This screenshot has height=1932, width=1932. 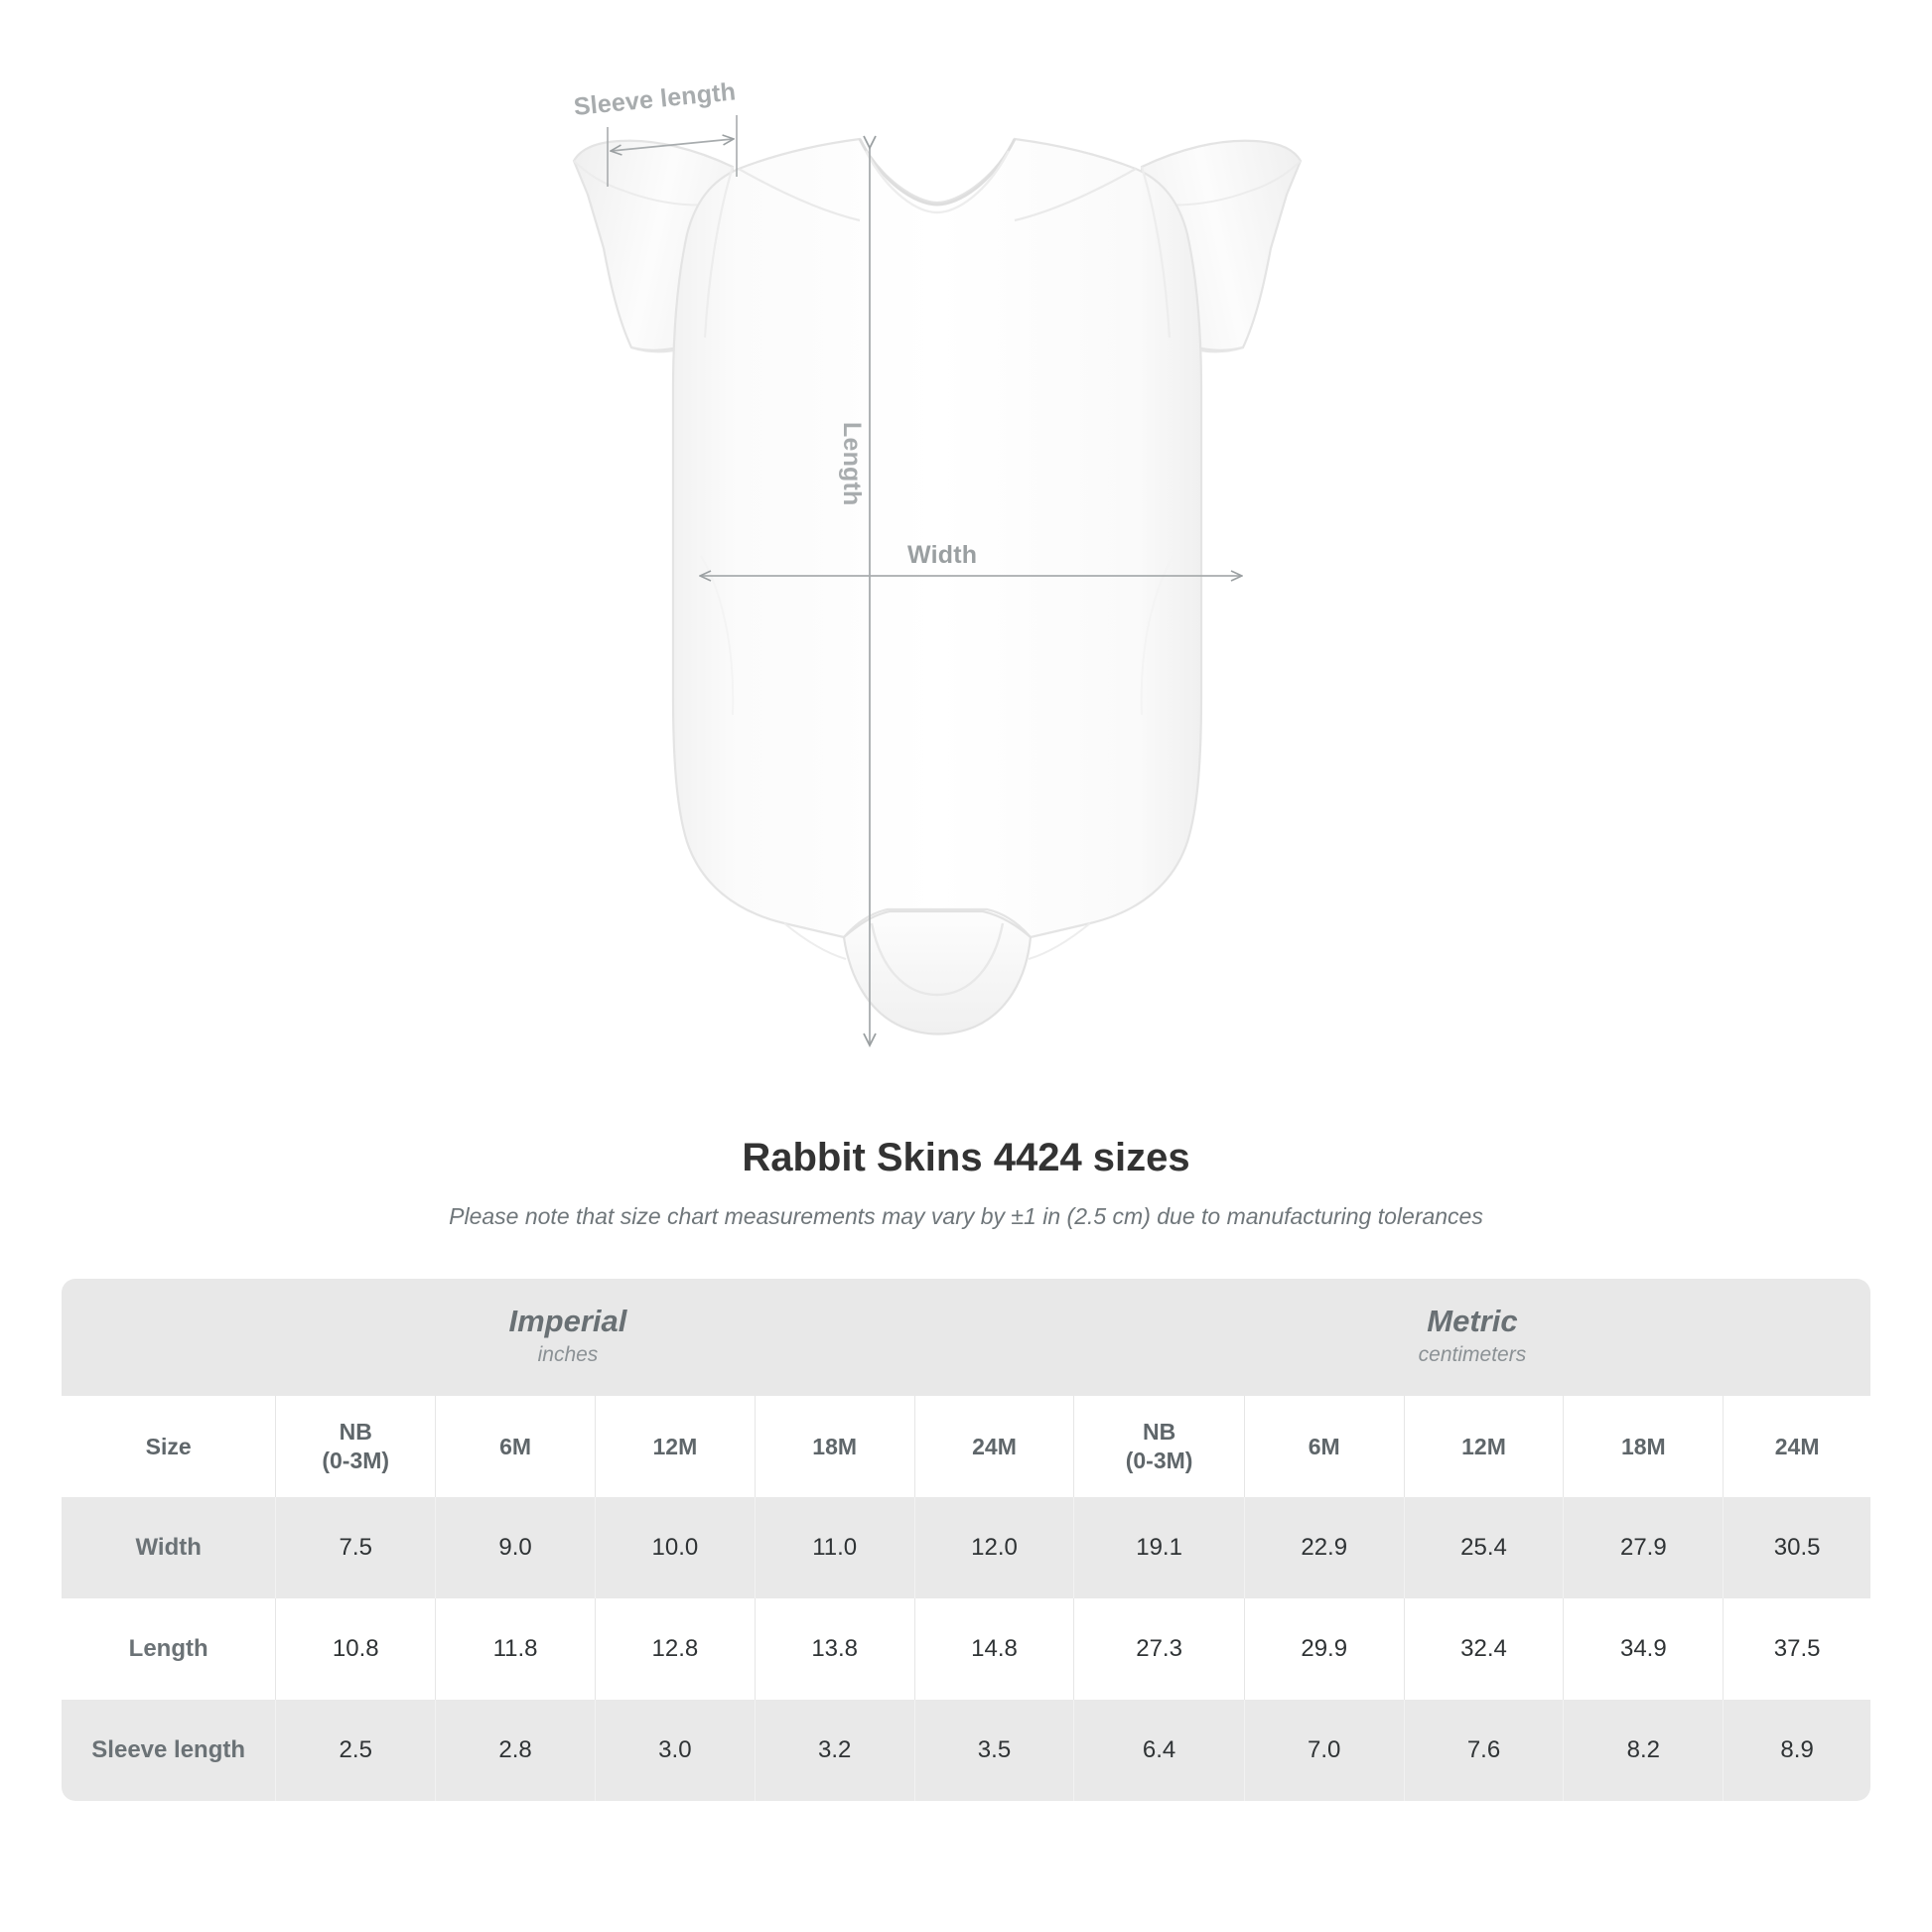 I want to click on width-annotation-label: Width, so click(x=943, y=555).